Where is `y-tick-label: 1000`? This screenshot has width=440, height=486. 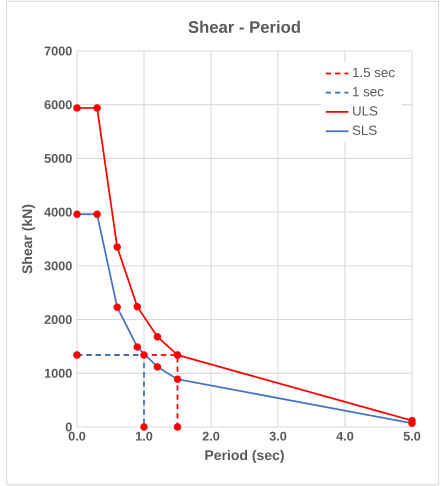
y-tick-label: 1000 is located at coordinates (58, 373).